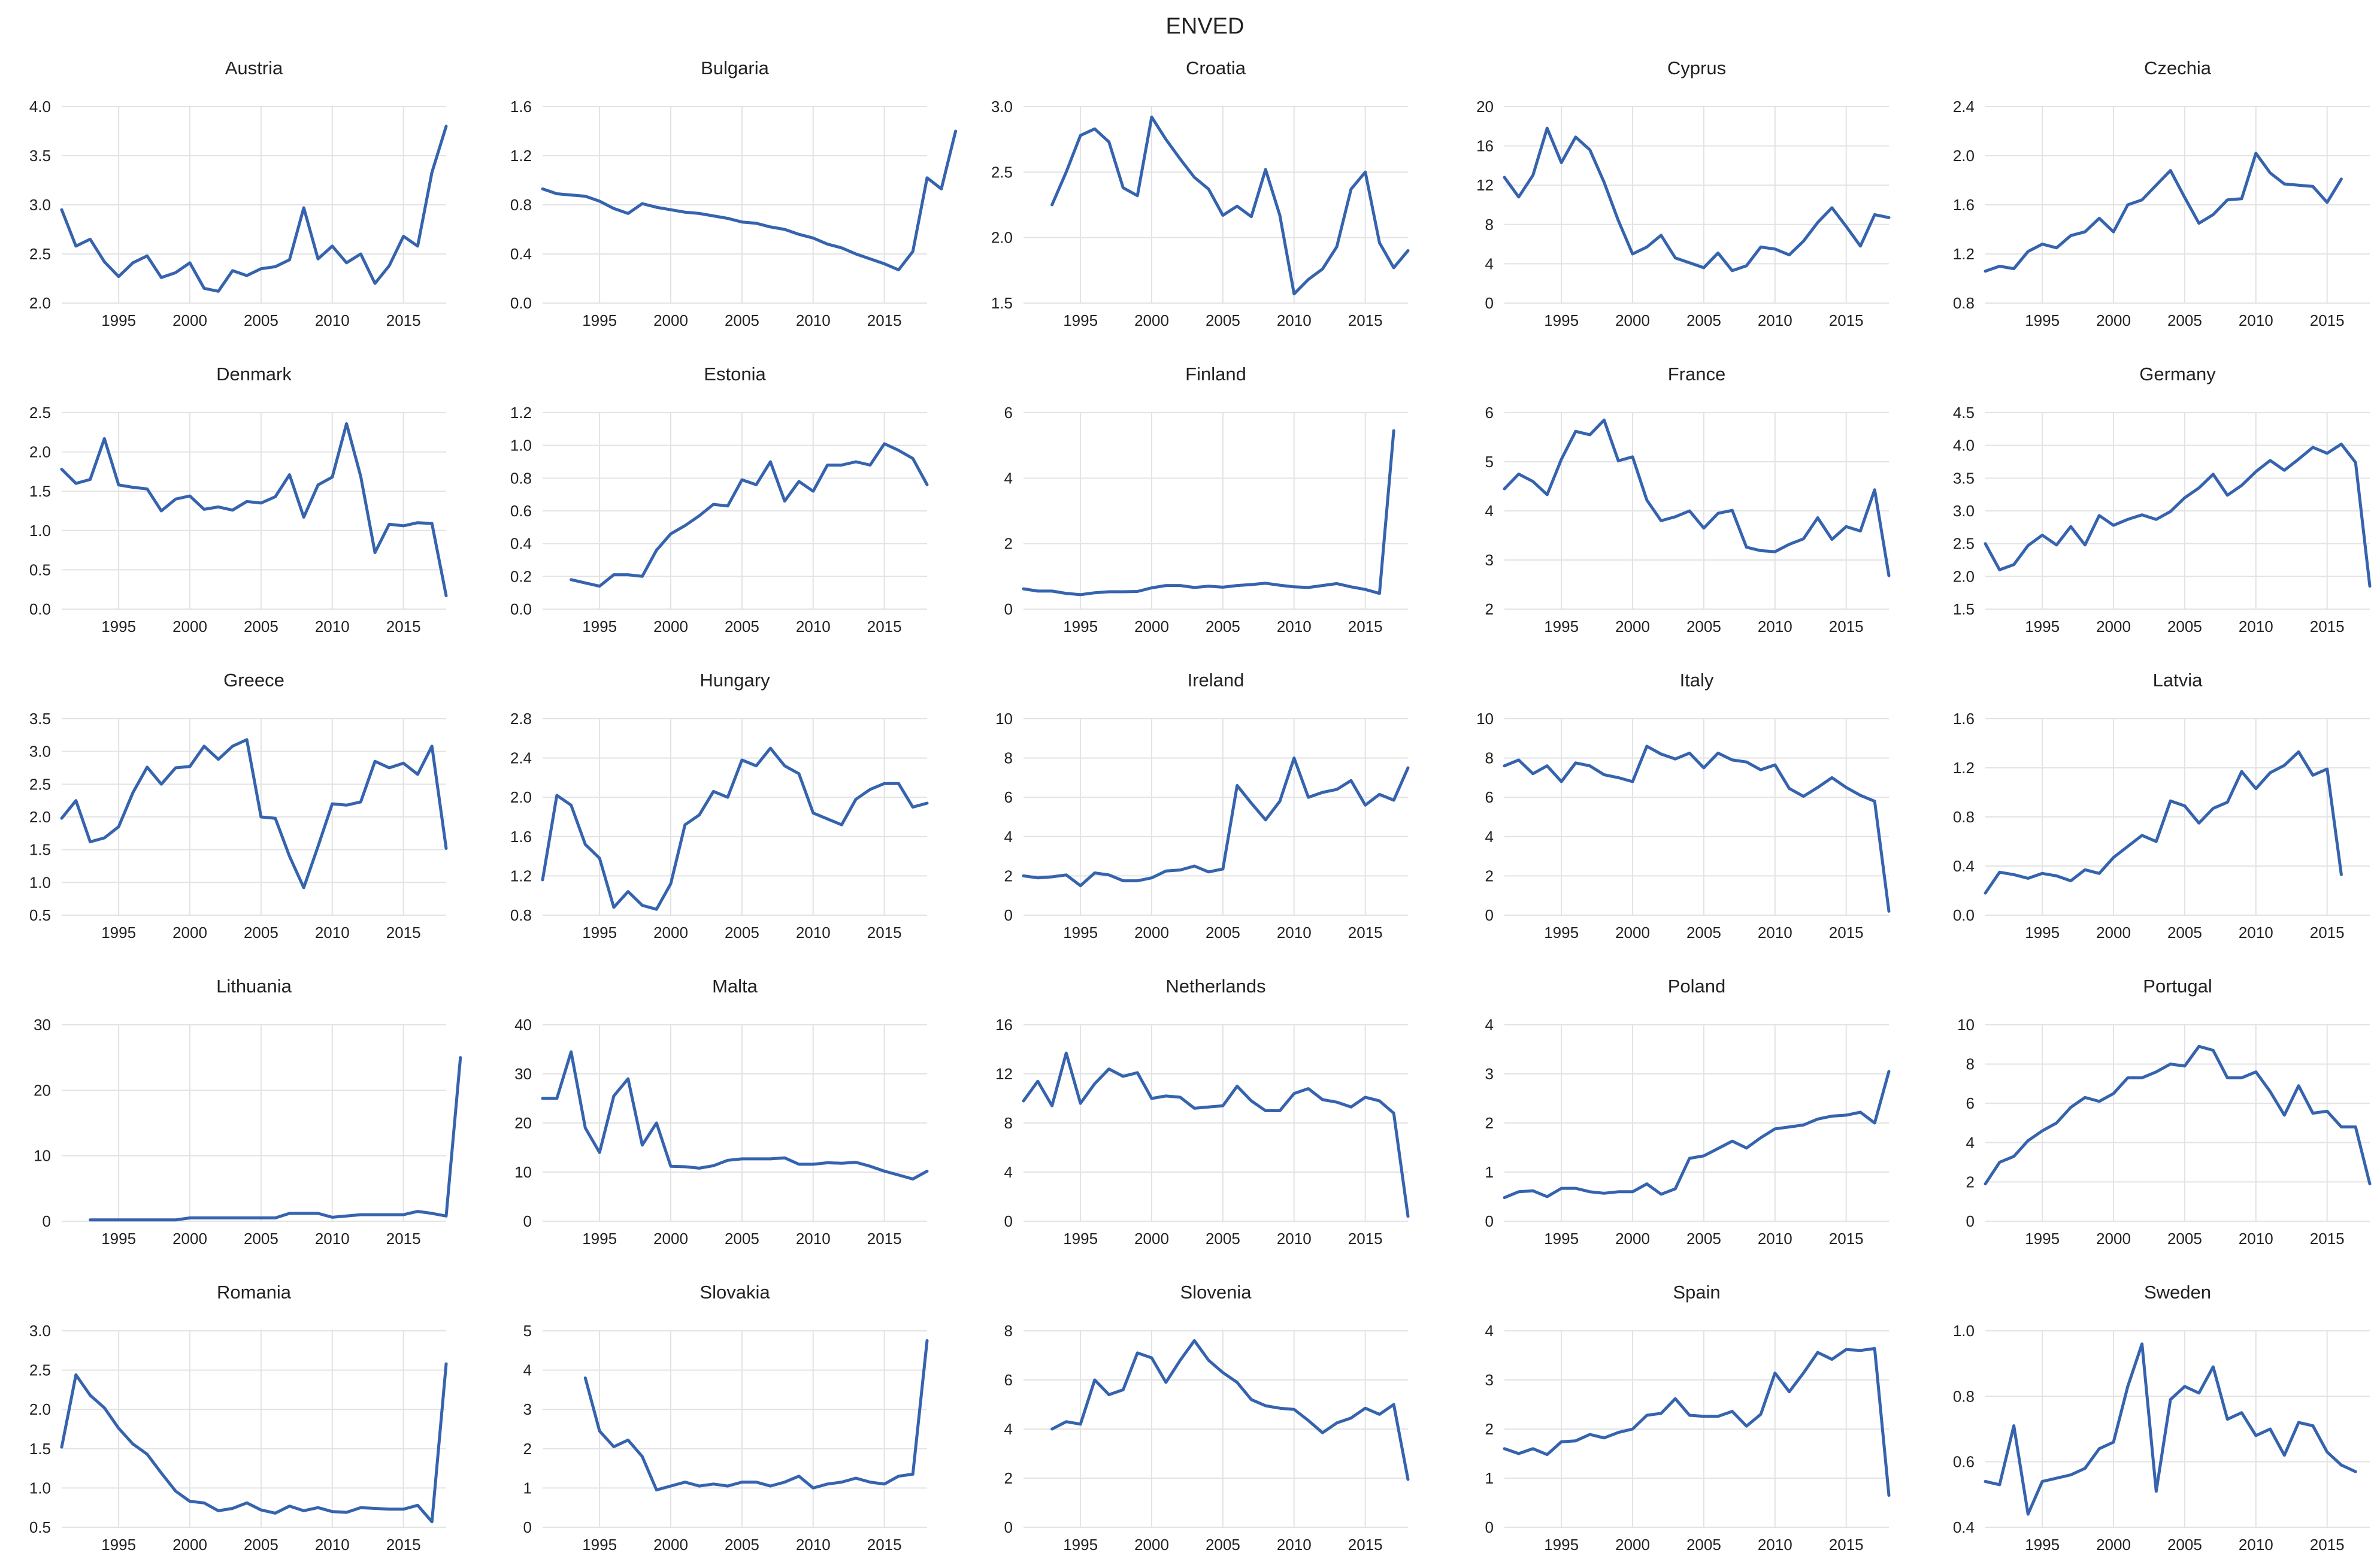 The width and height of the screenshot is (2380, 1568). I want to click on y-tick-label: 16, so click(1485, 146).